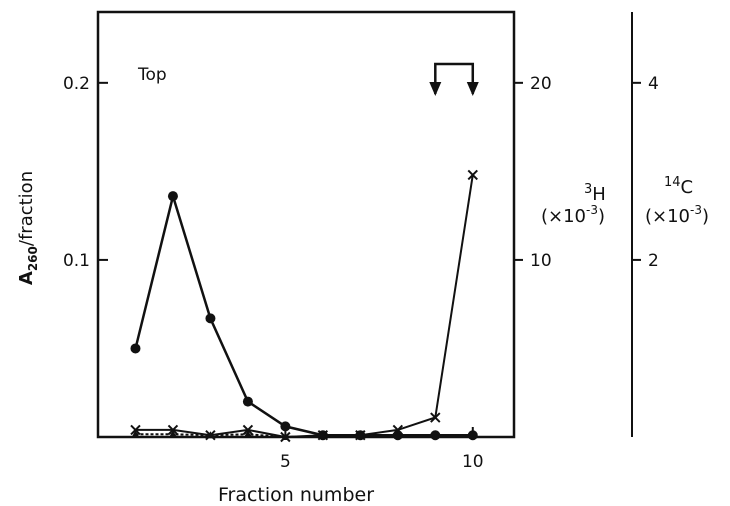  I want to click on right-axis-2-label-line2: (×10⁻³), so click(677, 215).